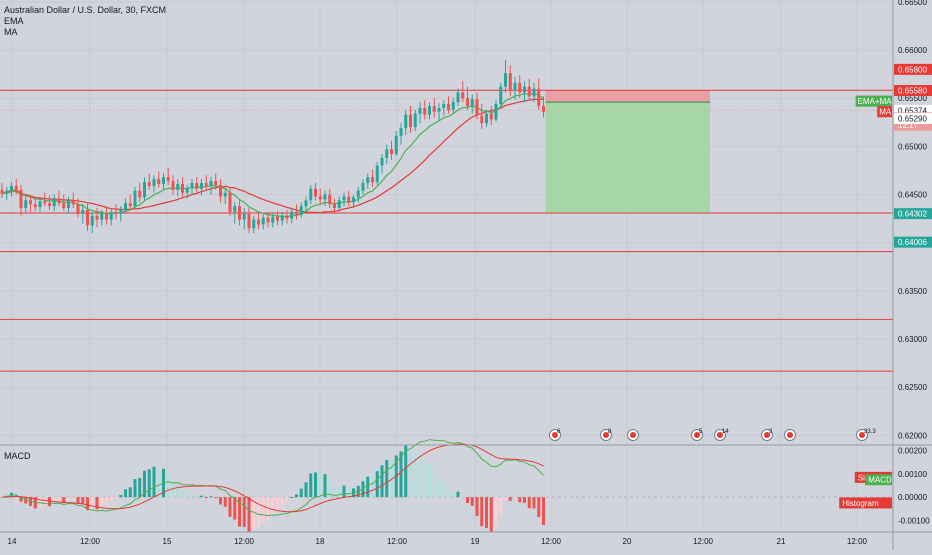  What do you see at coordinates (559, 432) in the screenshot?
I see `event-flag-count: 6` at bounding box center [559, 432].